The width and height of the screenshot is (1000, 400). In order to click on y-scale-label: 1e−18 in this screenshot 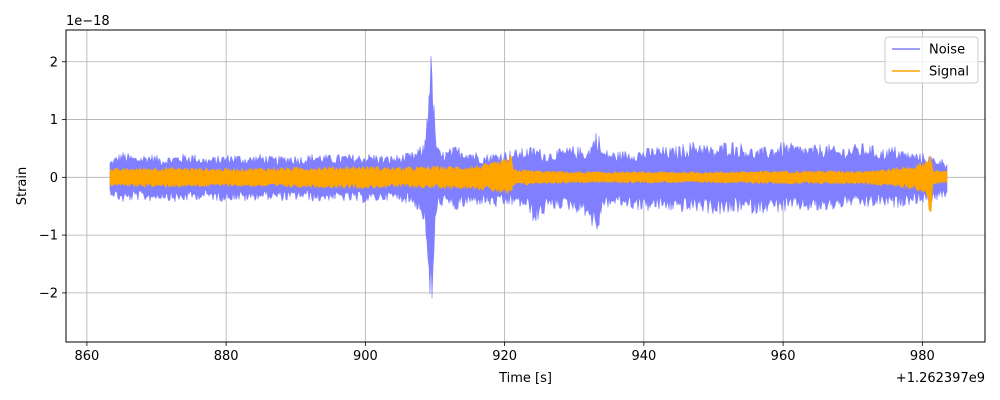, I will do `click(88, 21)`.